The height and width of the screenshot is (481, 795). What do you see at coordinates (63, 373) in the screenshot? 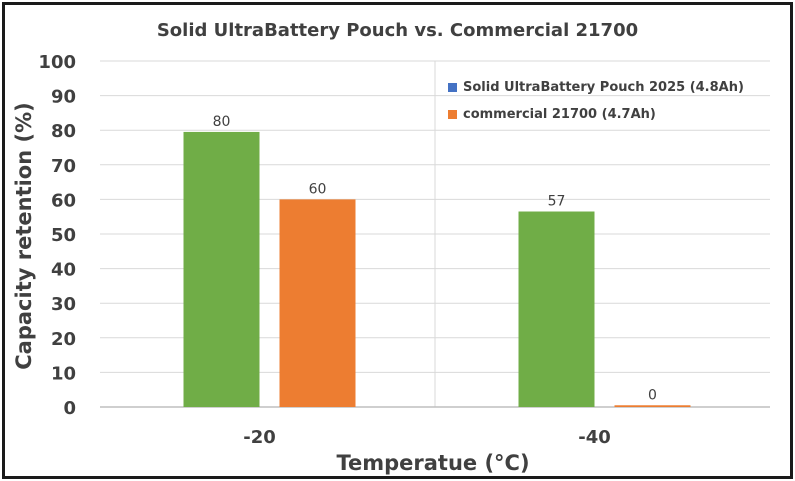
I see `y-tick-label-10: 10` at bounding box center [63, 373].